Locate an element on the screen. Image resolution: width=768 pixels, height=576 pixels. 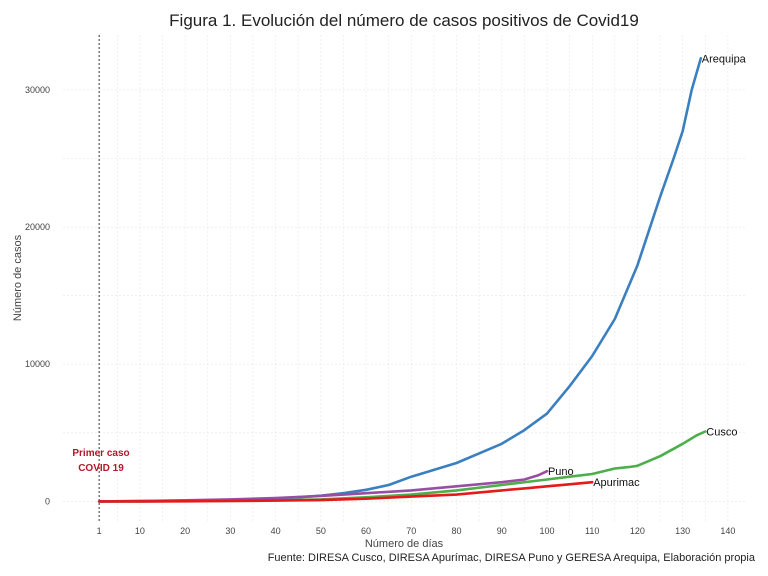
series-line-puno is located at coordinates (323, 486).